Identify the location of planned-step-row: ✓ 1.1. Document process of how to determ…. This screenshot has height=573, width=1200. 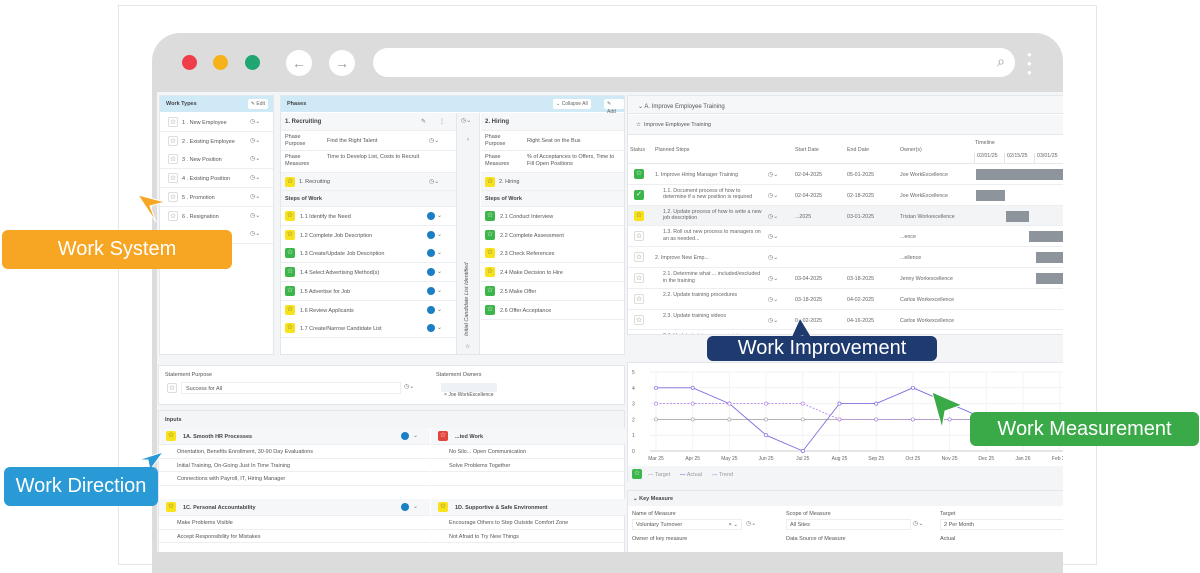
(845, 195).